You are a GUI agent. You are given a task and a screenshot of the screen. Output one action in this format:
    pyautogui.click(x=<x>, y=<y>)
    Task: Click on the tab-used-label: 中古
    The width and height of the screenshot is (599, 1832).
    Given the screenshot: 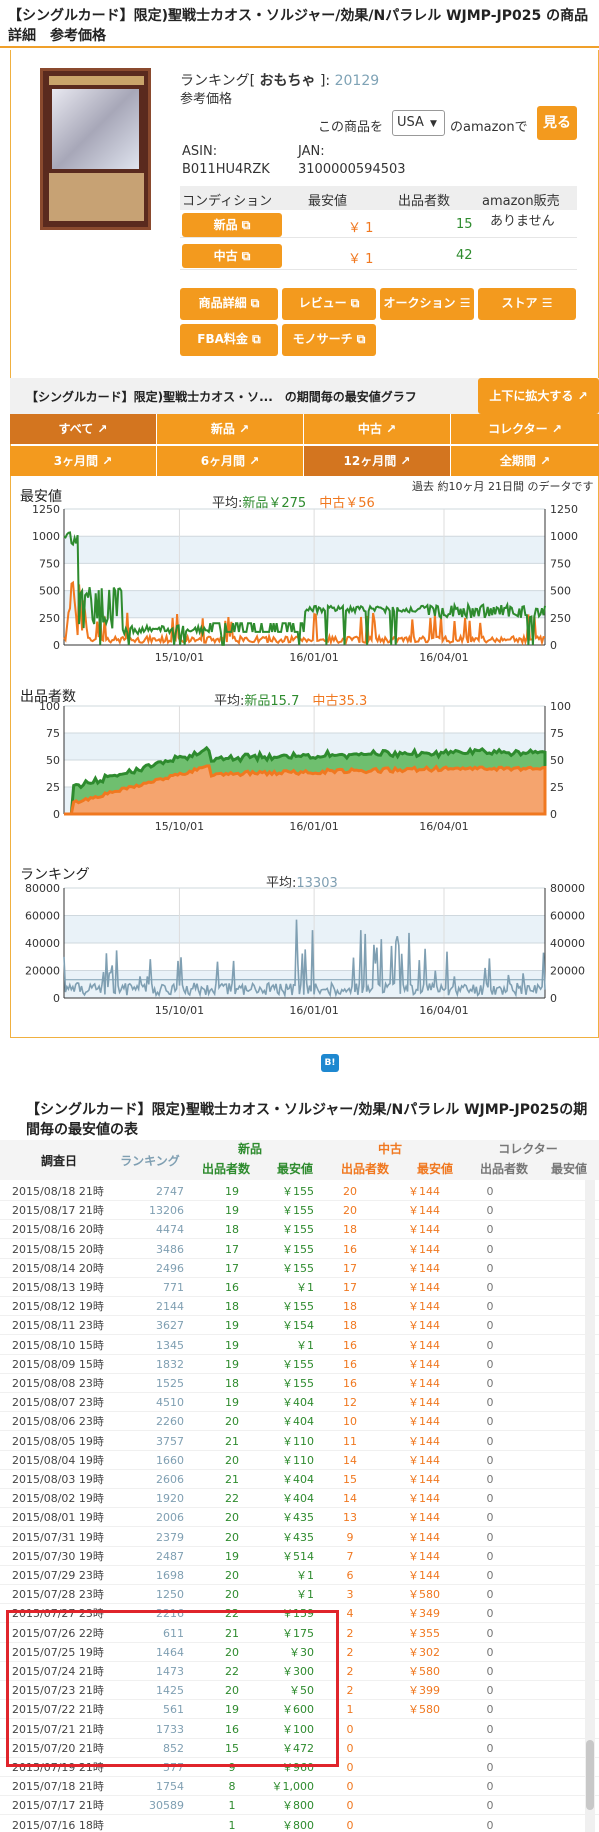 What is the action you would take?
    pyautogui.click(x=369, y=429)
    